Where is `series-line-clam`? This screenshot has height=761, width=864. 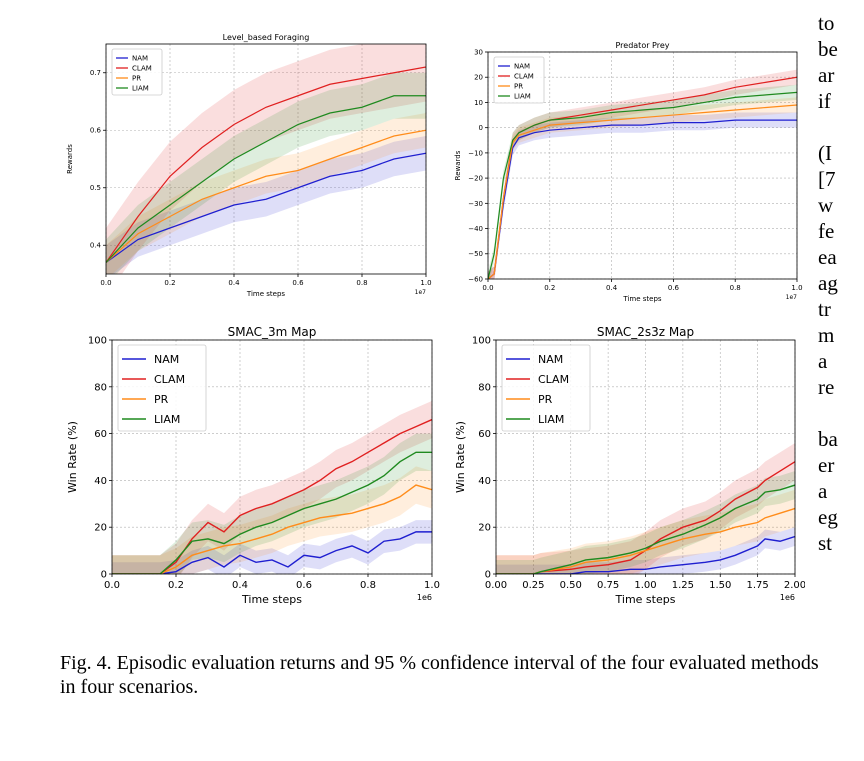 series-line-clam is located at coordinates (645, 517).